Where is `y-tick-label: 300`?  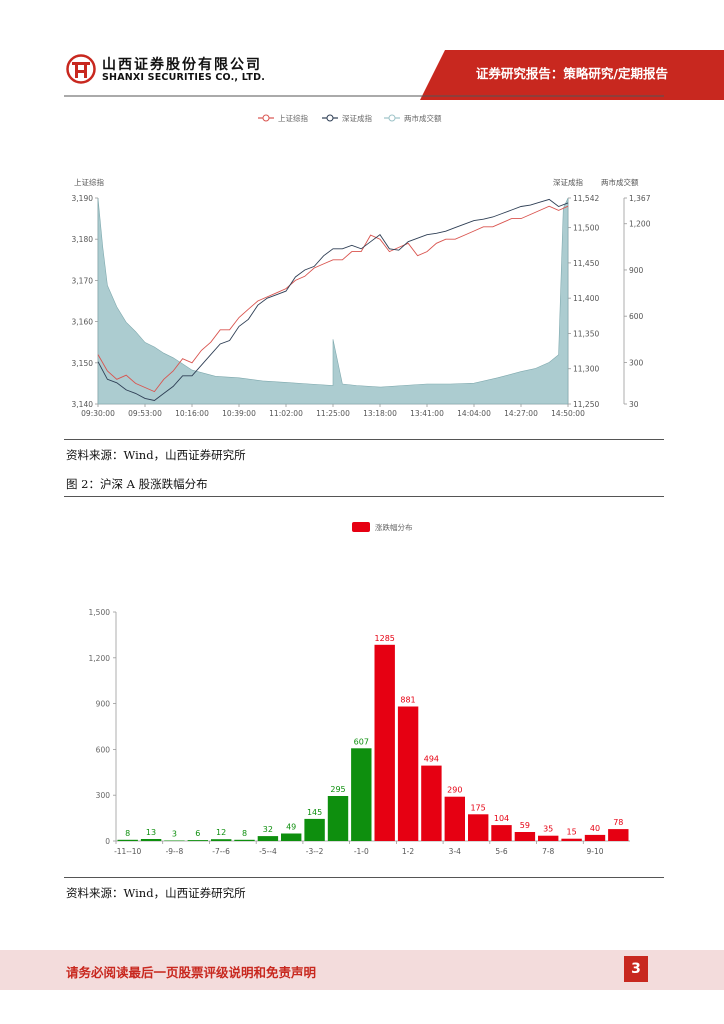 y-tick-label: 300 is located at coordinates (103, 795).